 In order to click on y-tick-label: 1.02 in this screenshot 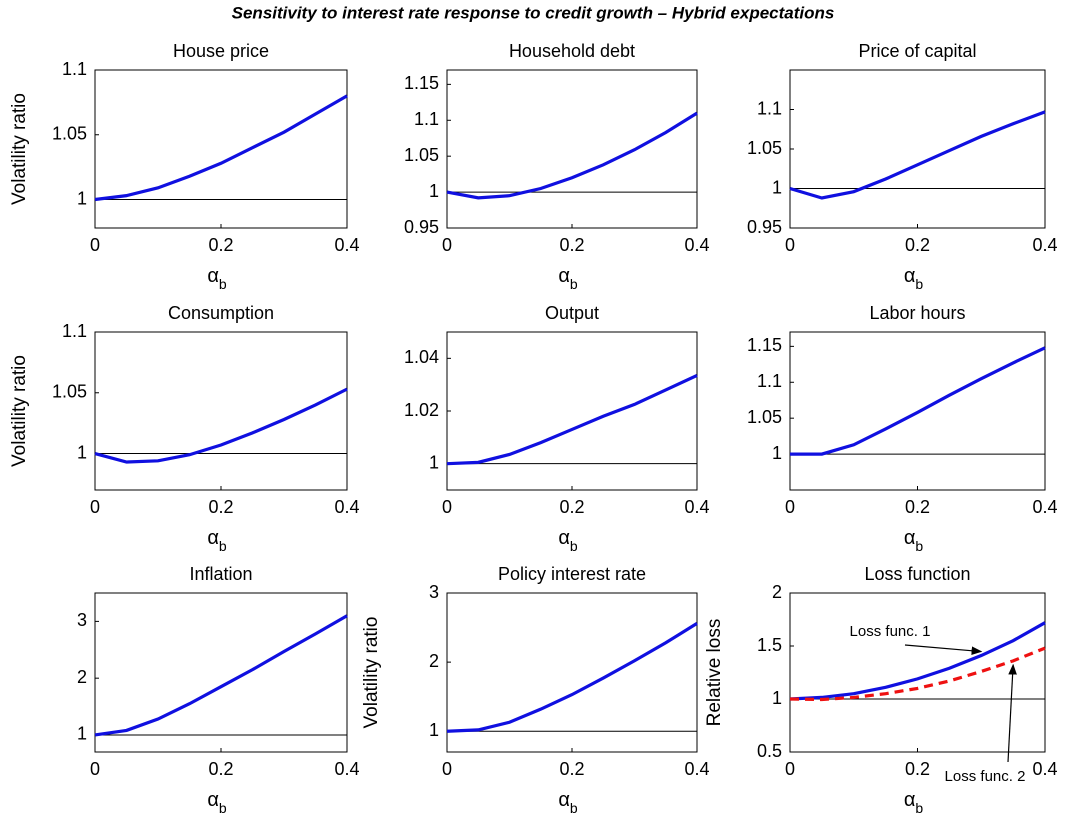, I will do `click(421, 410)`.